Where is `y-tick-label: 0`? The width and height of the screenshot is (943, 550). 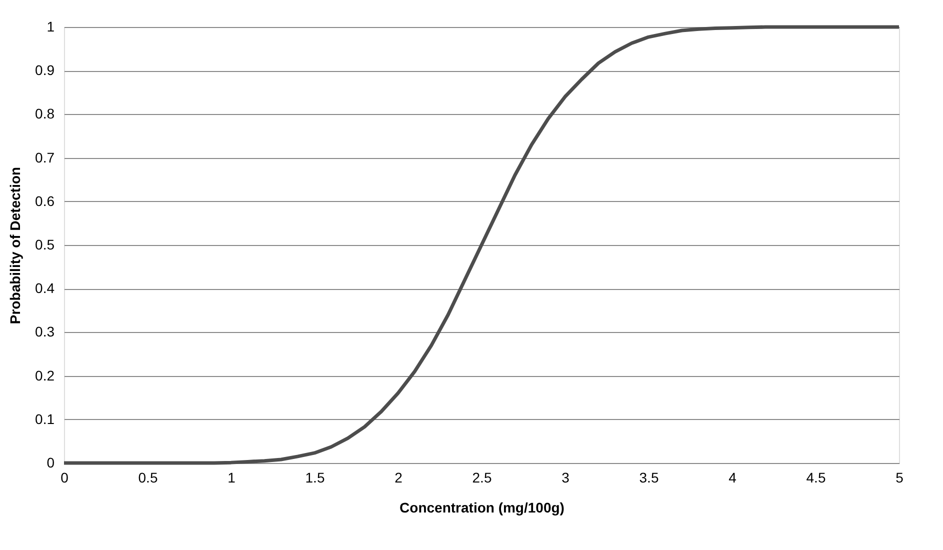 y-tick-label: 0 is located at coordinates (50, 462).